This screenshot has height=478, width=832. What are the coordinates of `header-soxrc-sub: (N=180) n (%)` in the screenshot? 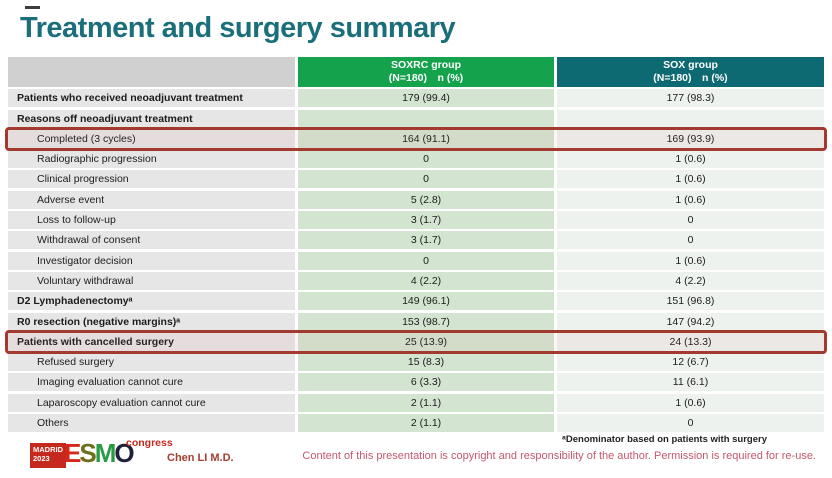 It's located at (426, 78).